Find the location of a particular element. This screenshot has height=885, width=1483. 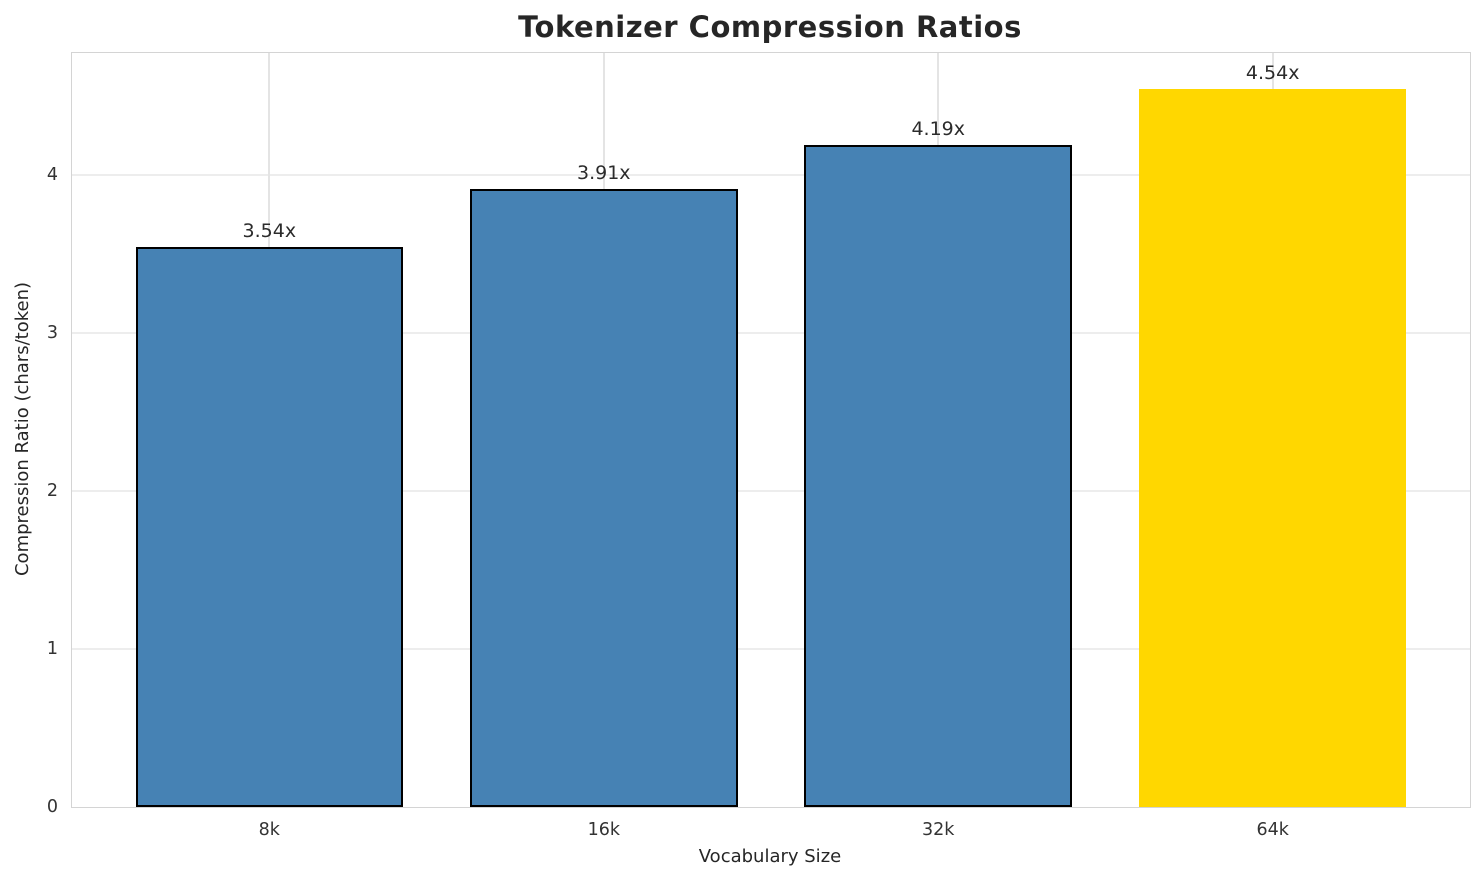

bar-32k is located at coordinates (938, 475).